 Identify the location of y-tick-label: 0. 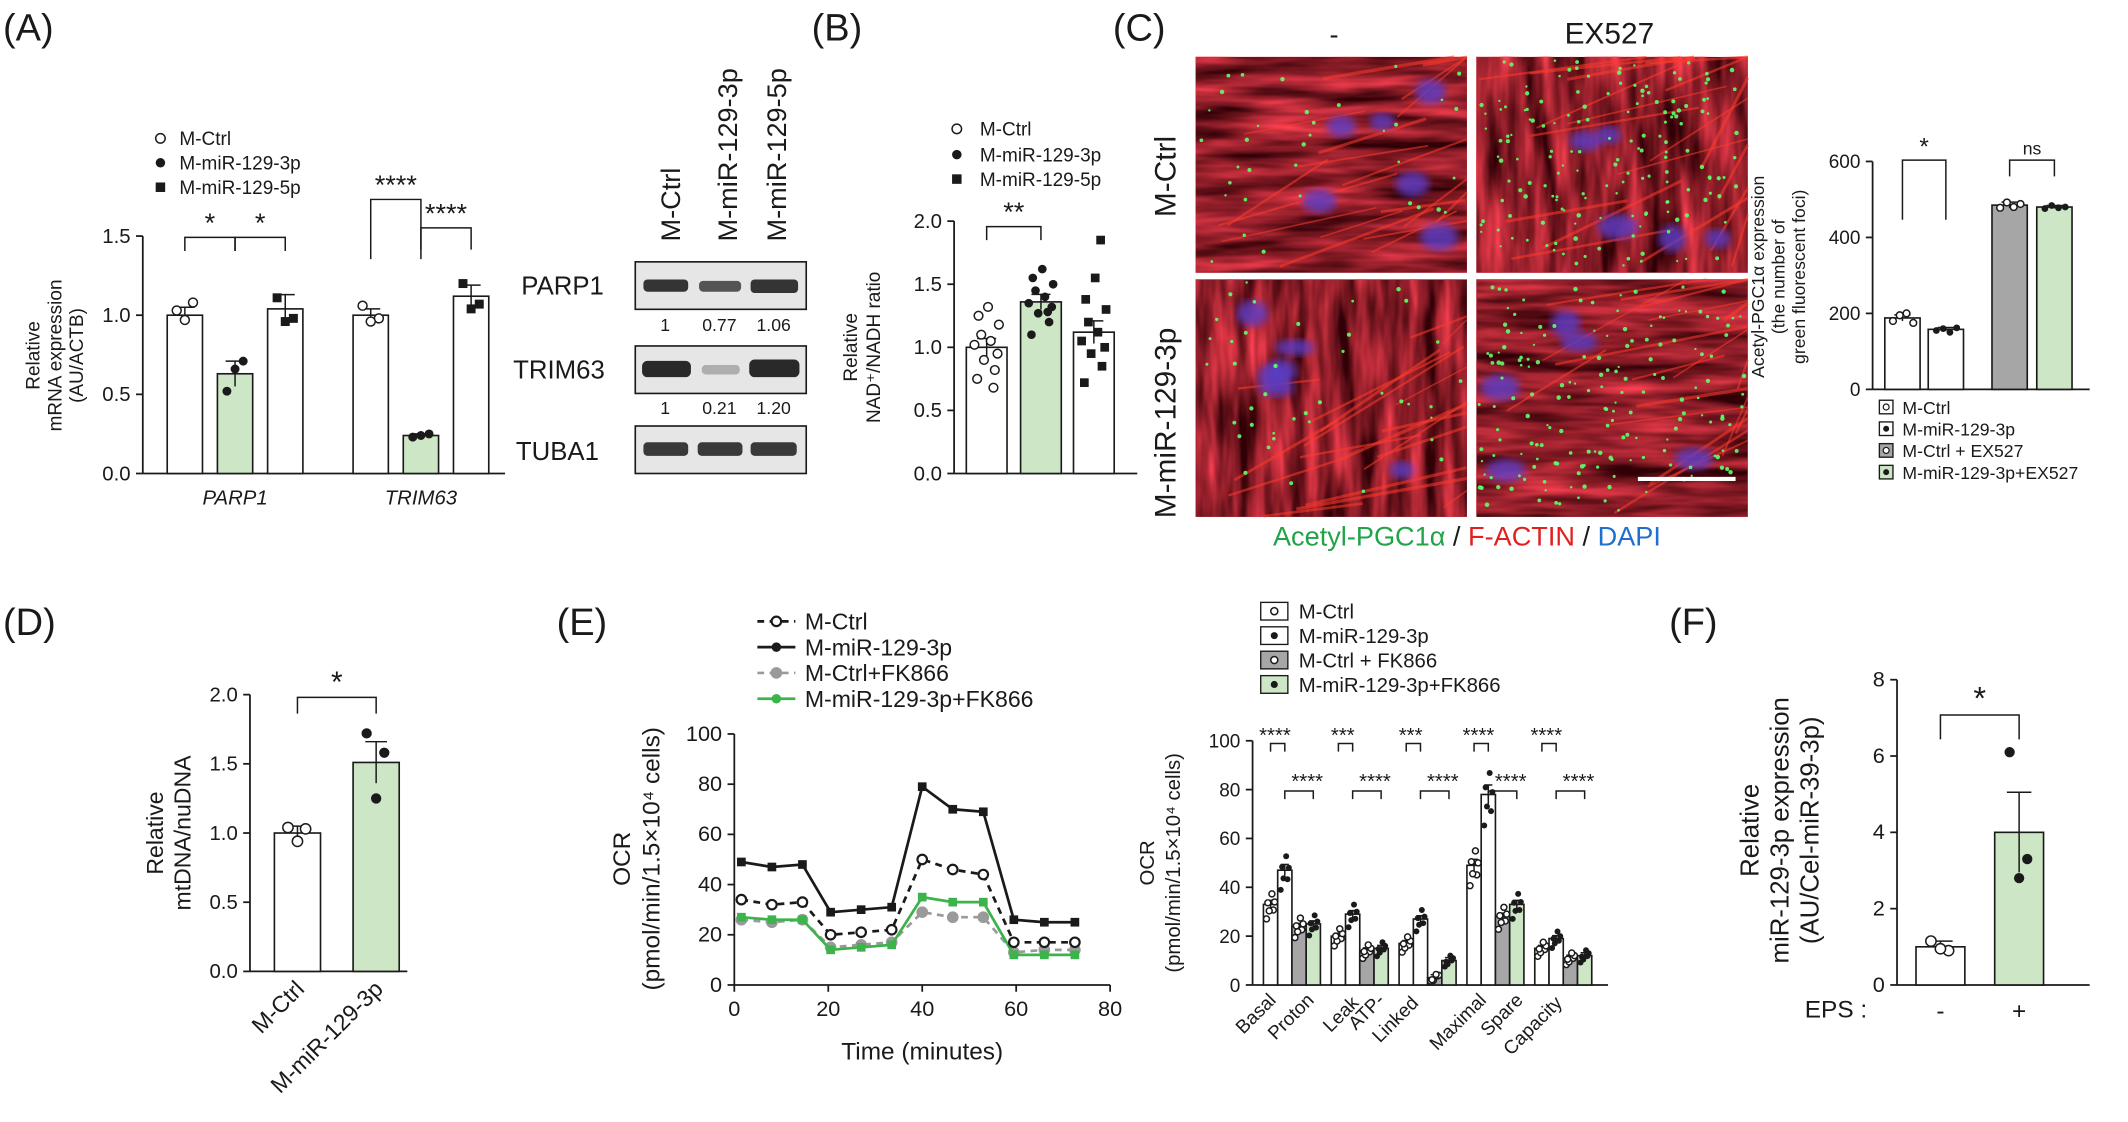
(1235, 986).